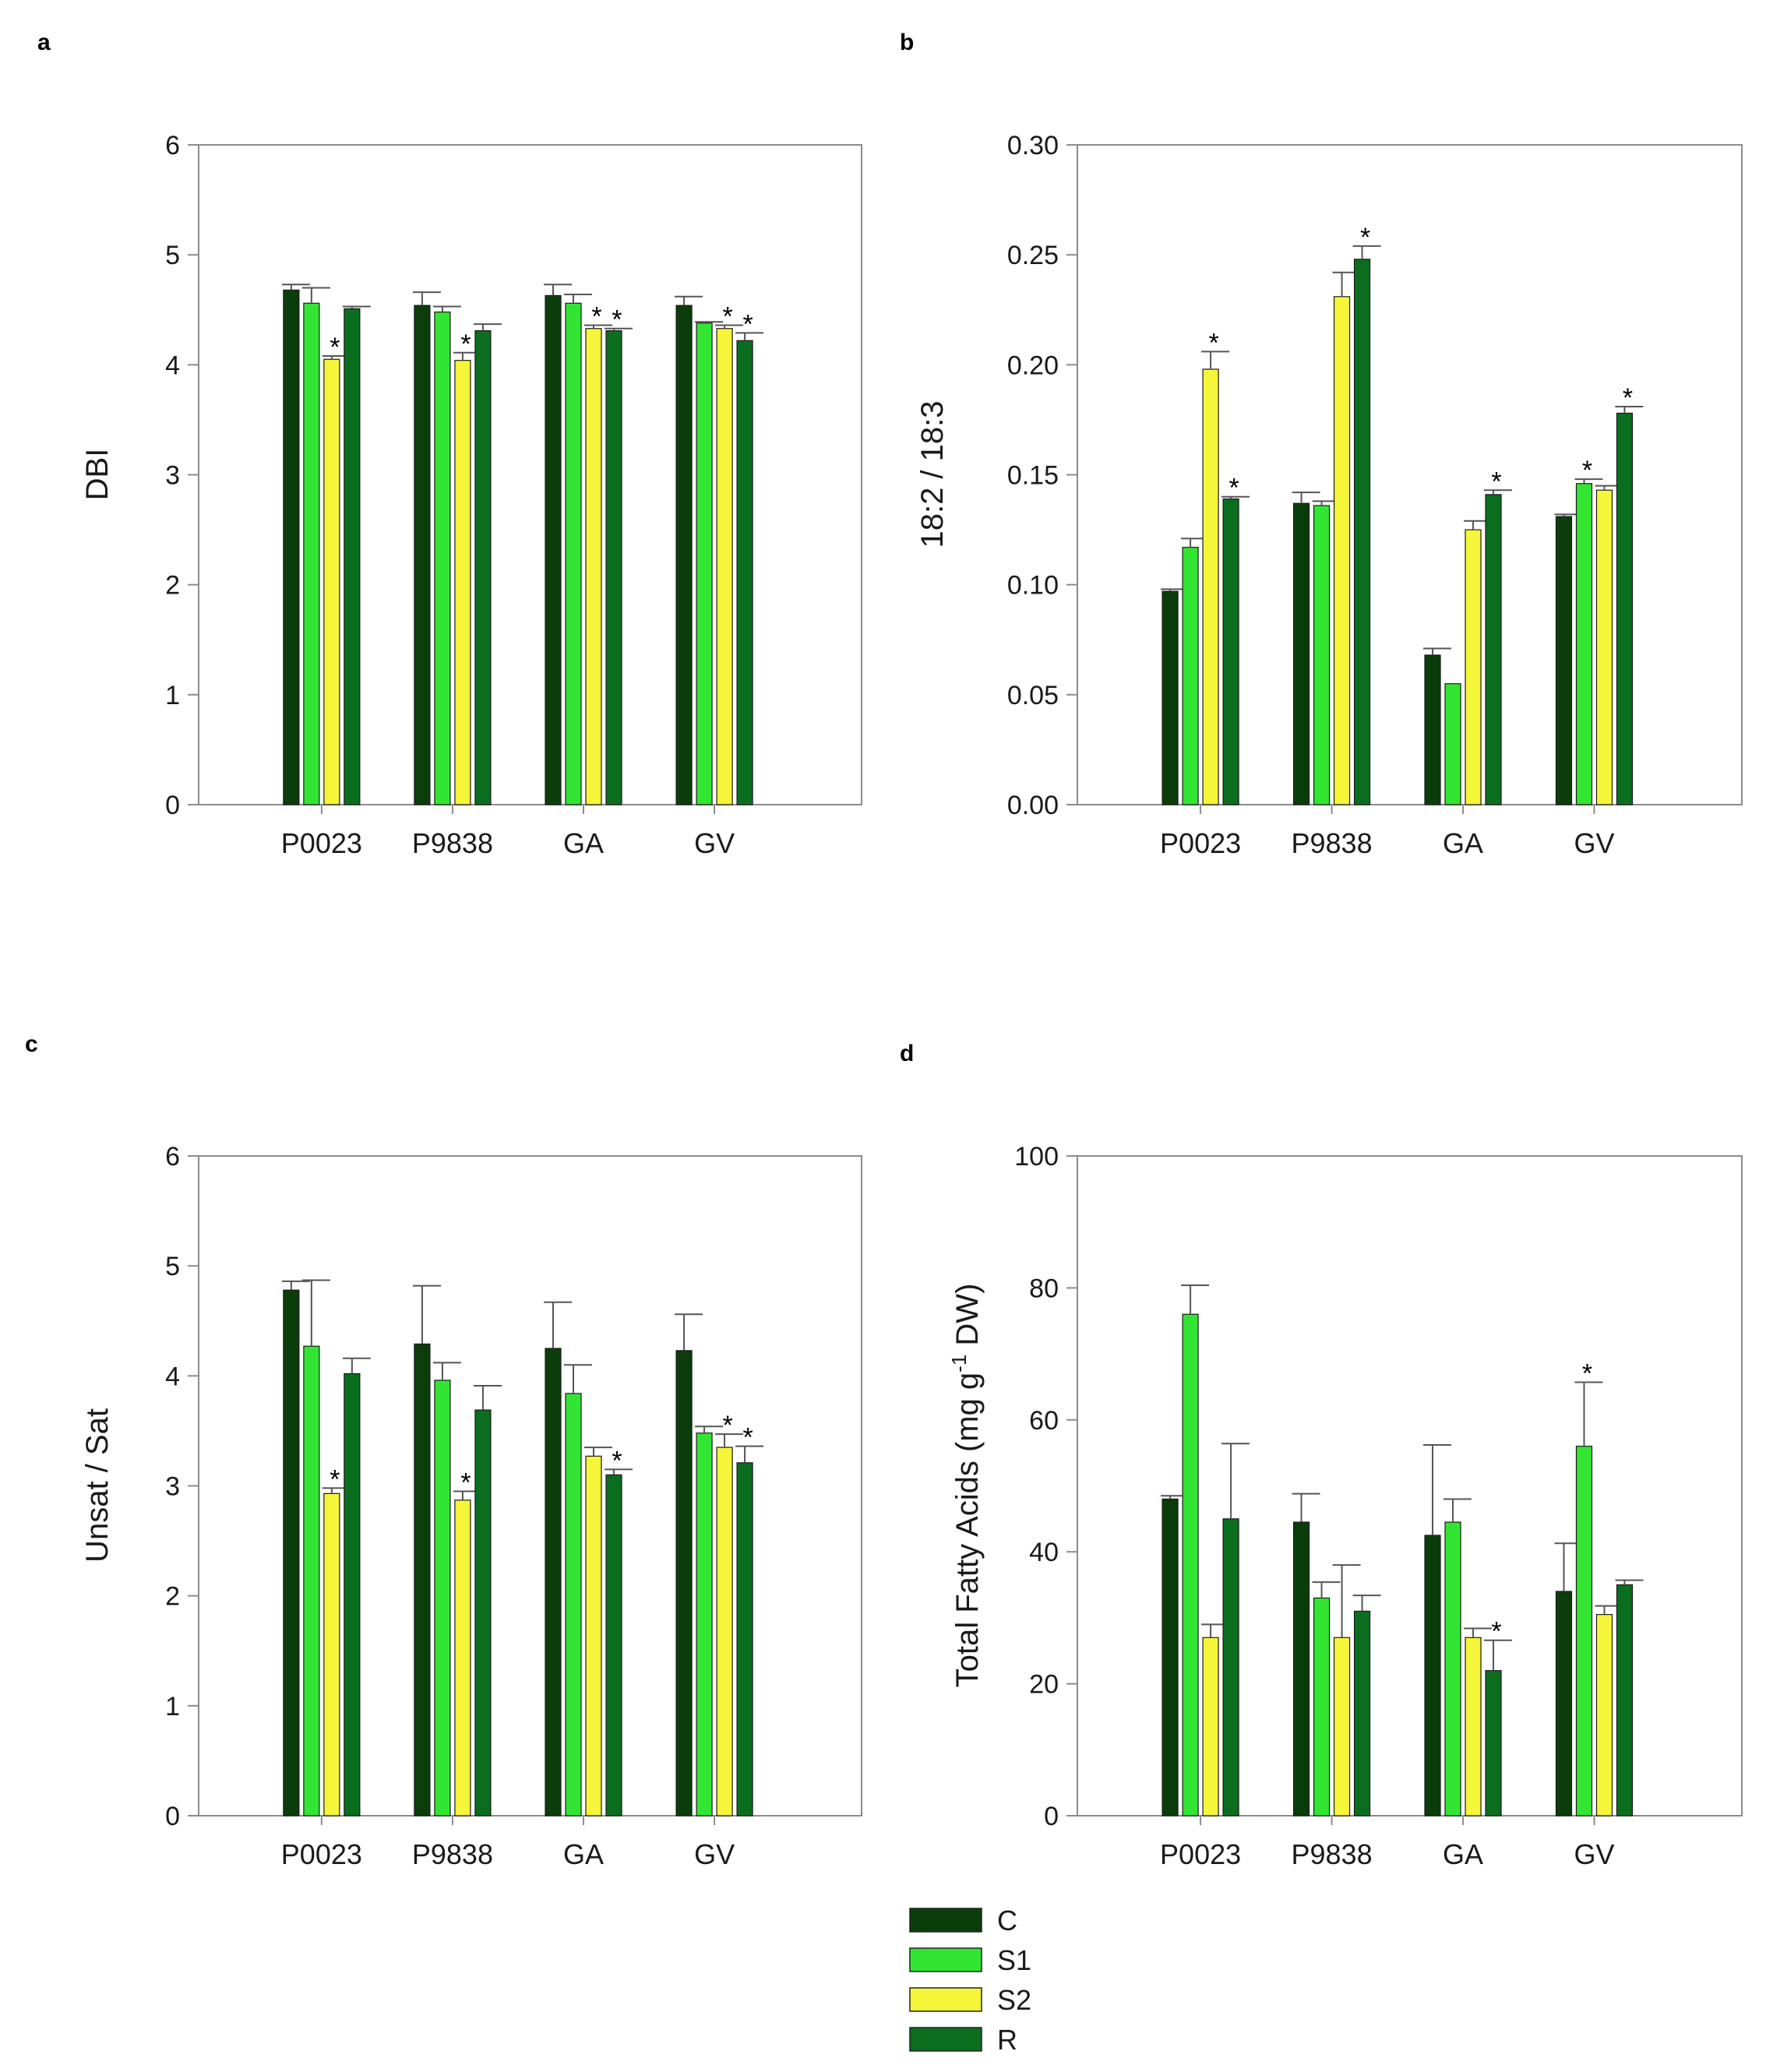  Describe the element at coordinates (1033, 145) in the screenshot. I see `y-tick-label: 0.30` at that location.